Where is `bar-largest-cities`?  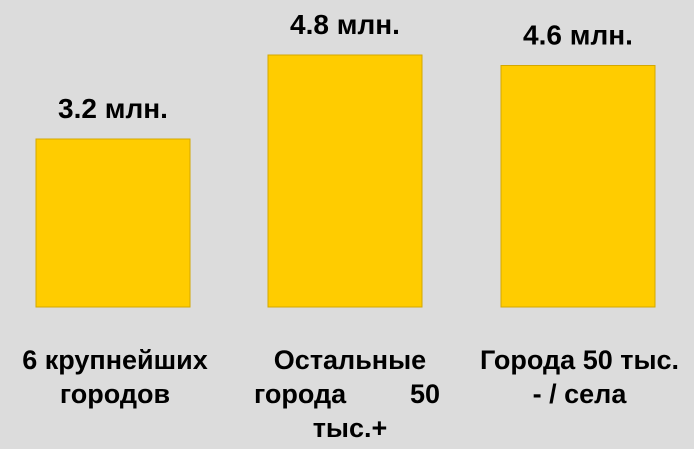 bar-largest-cities is located at coordinates (113, 223).